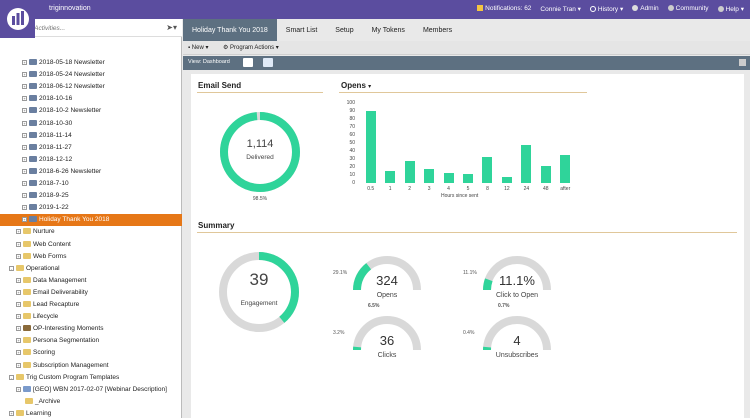 This screenshot has height=418, width=750. What do you see at coordinates (91, 136) in the screenshot?
I see `tree-item: +2018-11-14` at bounding box center [91, 136].